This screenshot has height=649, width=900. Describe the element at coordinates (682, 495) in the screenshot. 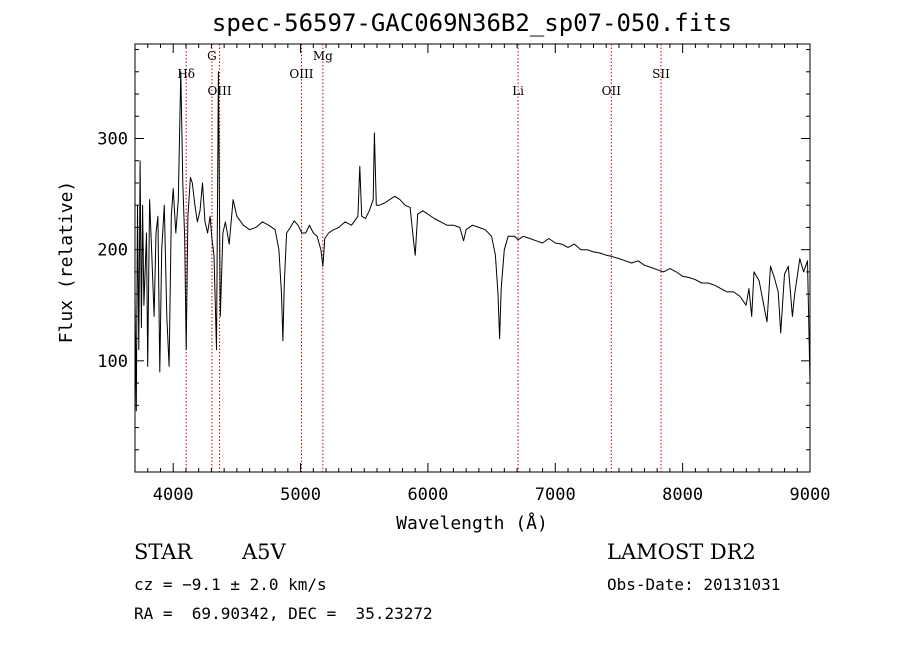

I see `x-tick-label: 8000` at that location.